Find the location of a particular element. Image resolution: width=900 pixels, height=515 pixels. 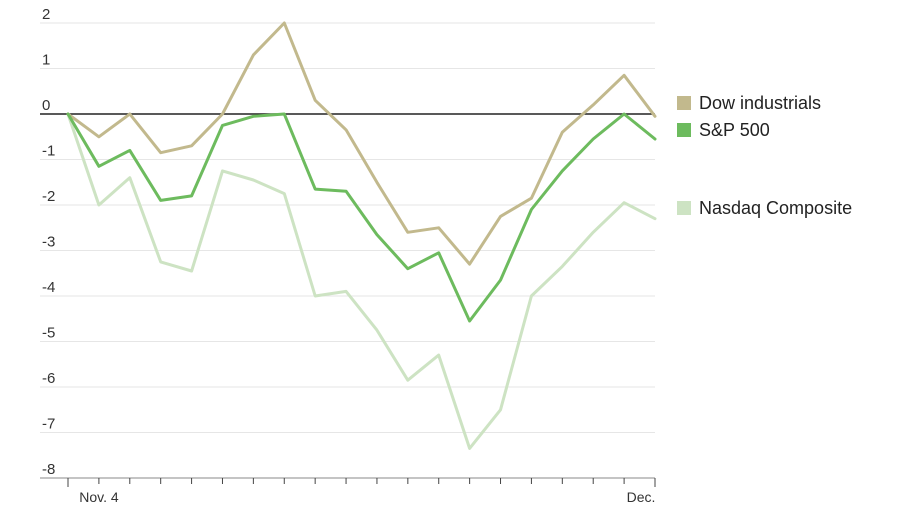

y-tick-label: 0 is located at coordinates (46, 105).